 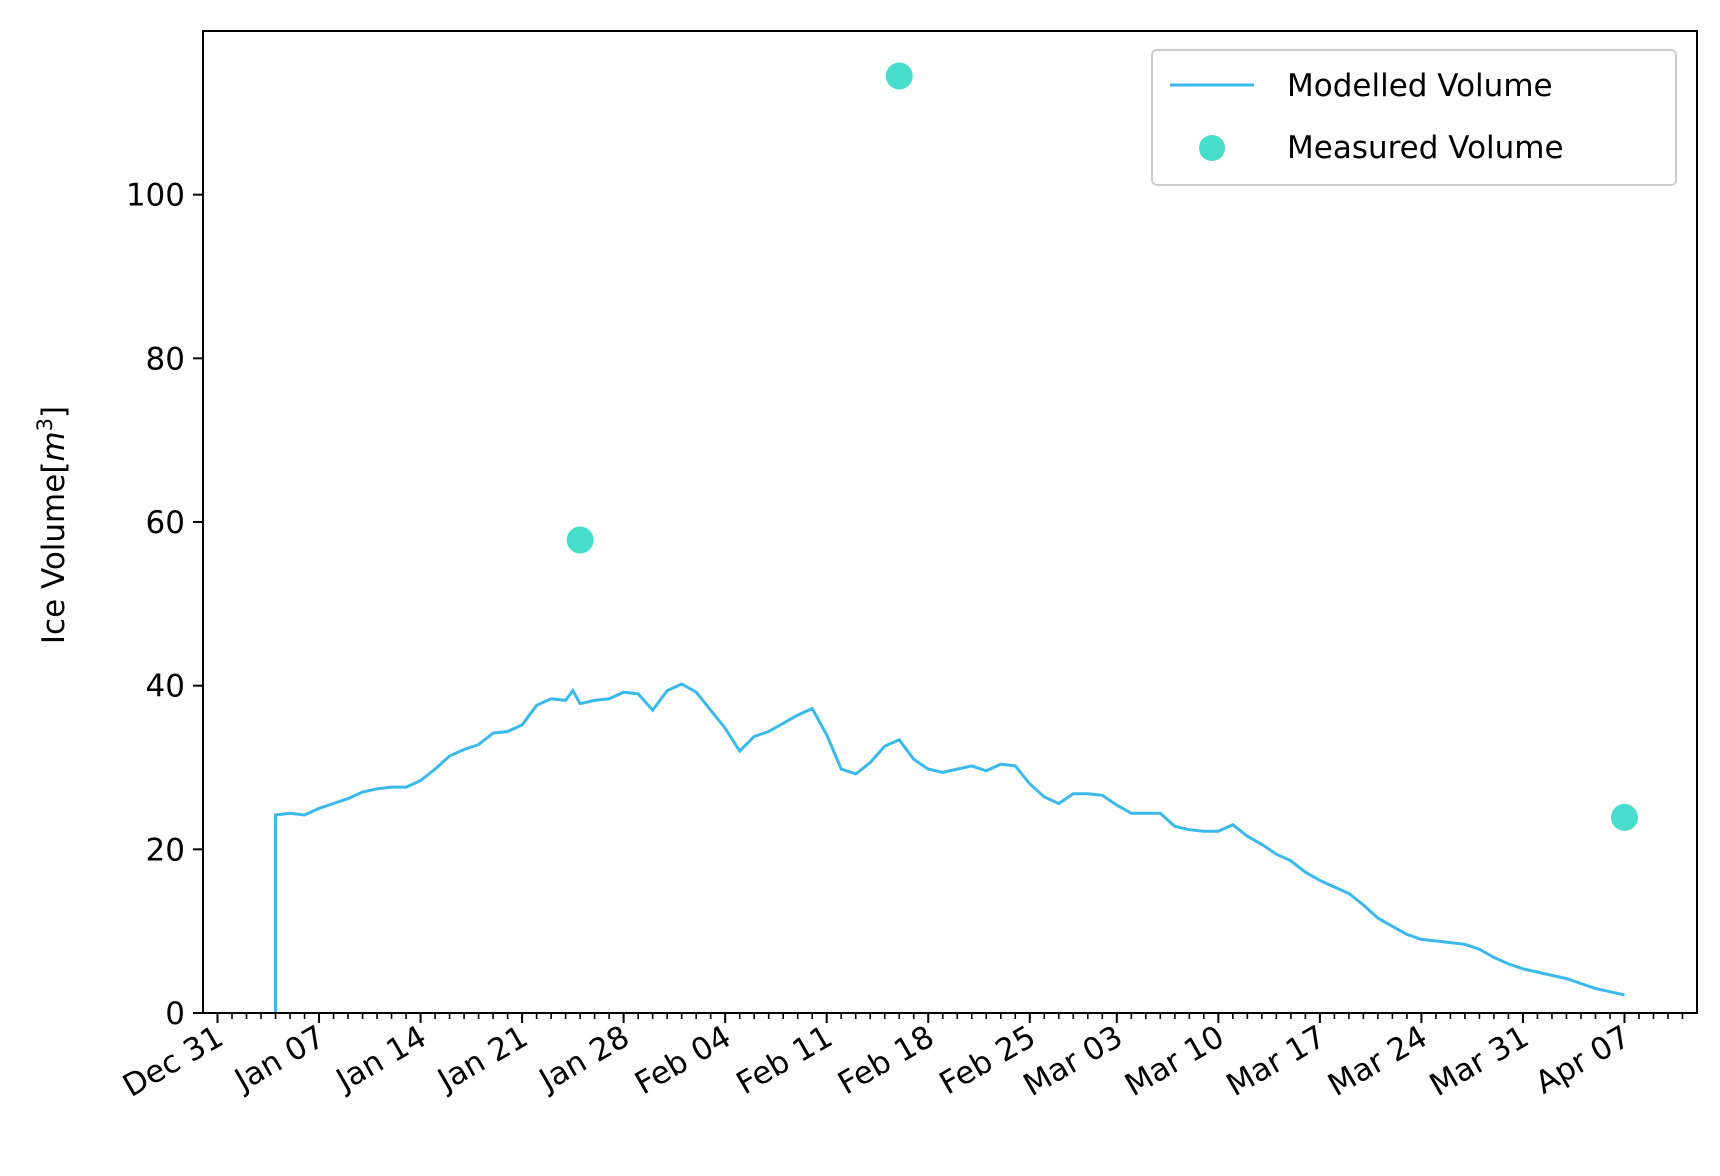 I want to click on y-tick-label: 80, so click(x=165, y=359).